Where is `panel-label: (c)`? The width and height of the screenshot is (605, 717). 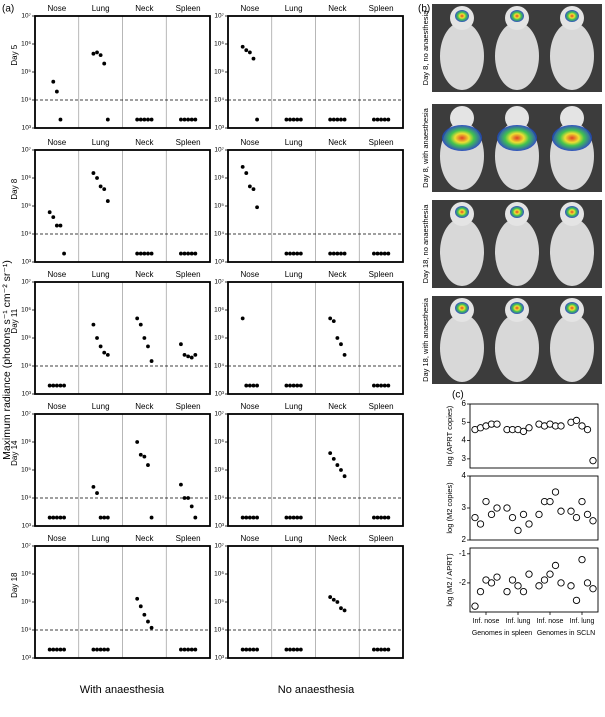
panel-label: (c) is located at coordinates (458, 395).